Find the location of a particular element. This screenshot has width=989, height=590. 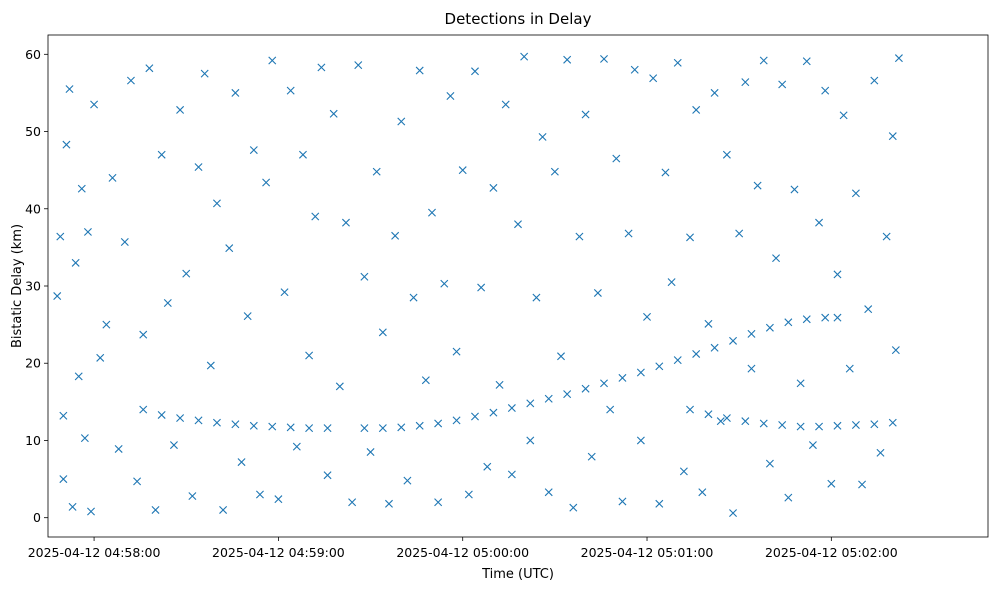

chart-title: Detections in Delay is located at coordinates (518, 19).